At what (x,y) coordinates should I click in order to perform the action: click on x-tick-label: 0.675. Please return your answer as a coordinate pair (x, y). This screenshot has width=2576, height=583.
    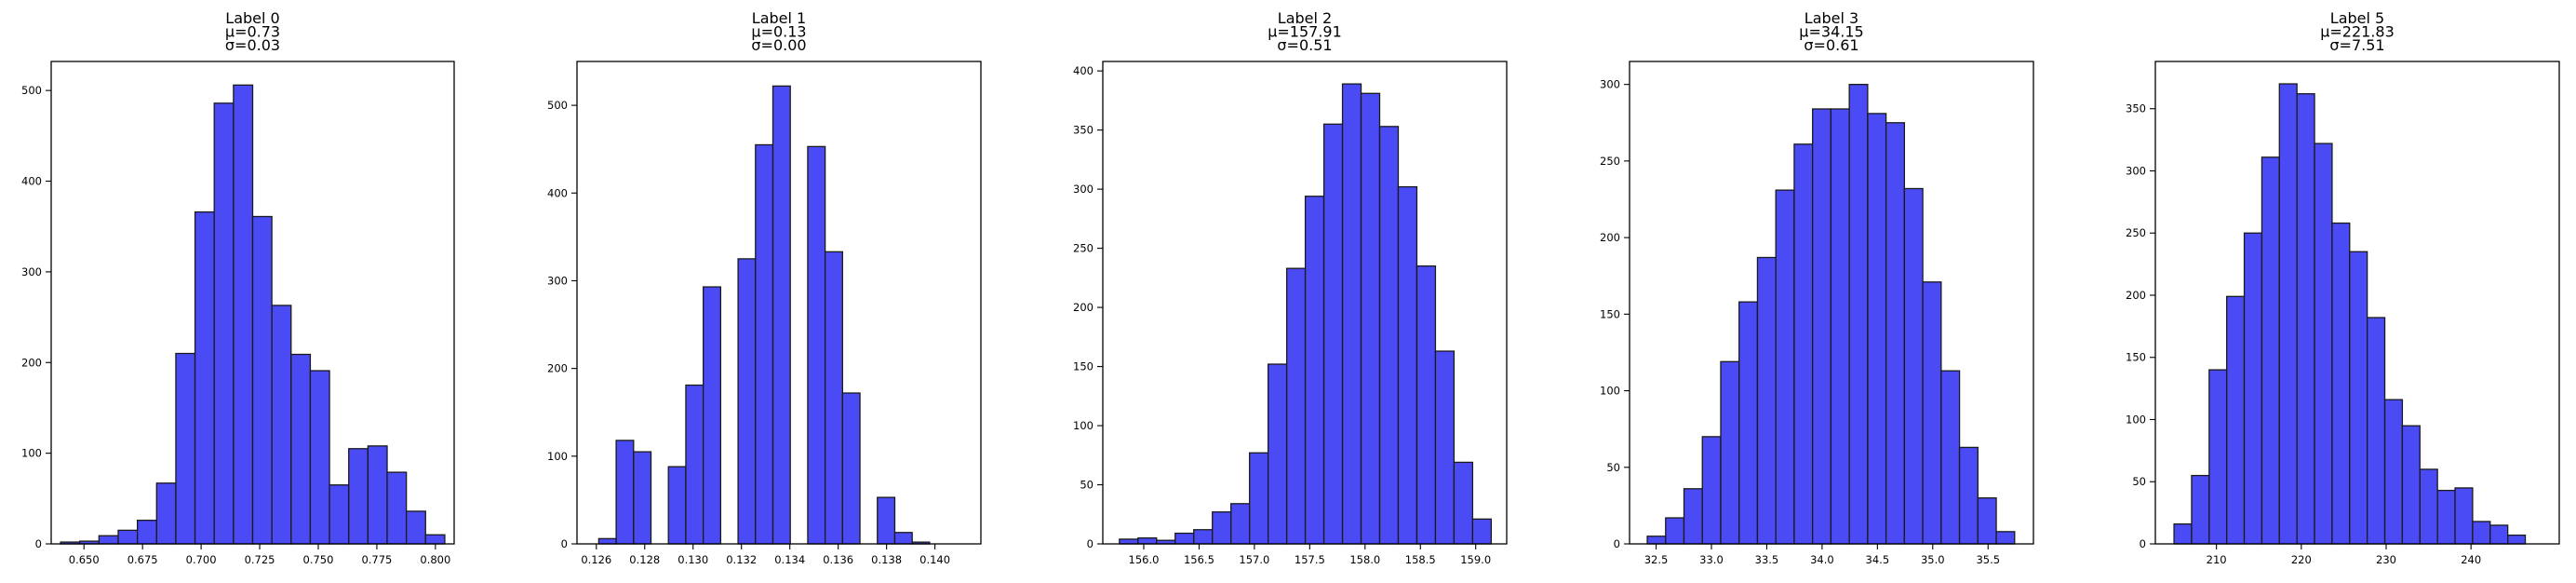
    Looking at the image, I should click on (142, 560).